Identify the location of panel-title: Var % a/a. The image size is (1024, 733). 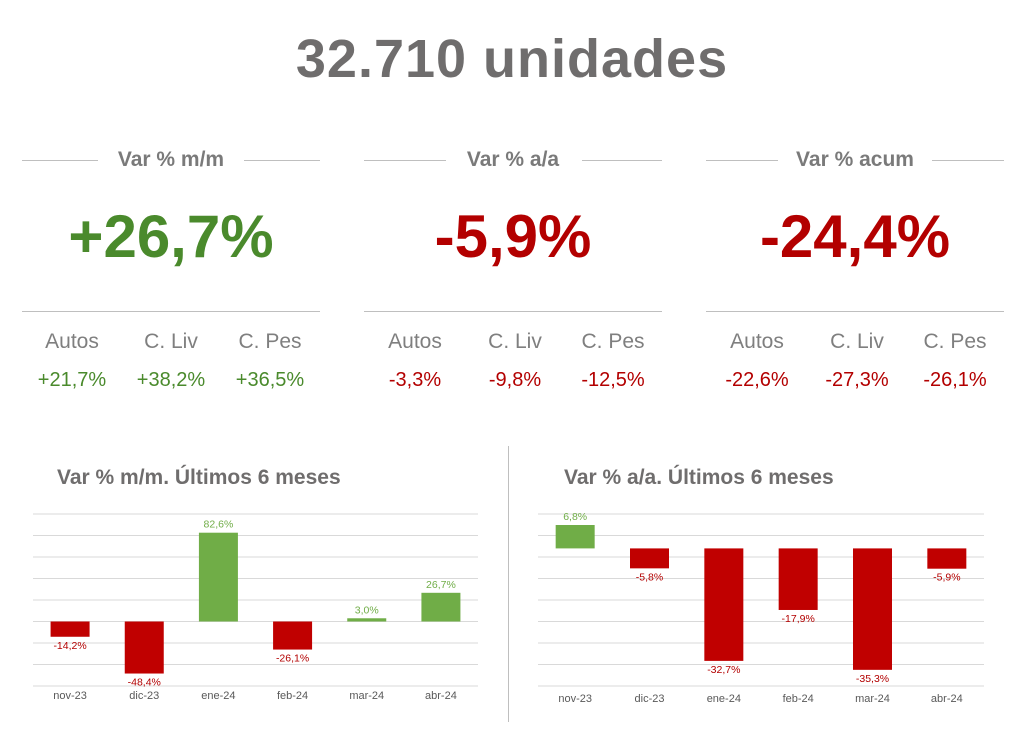
(513, 159).